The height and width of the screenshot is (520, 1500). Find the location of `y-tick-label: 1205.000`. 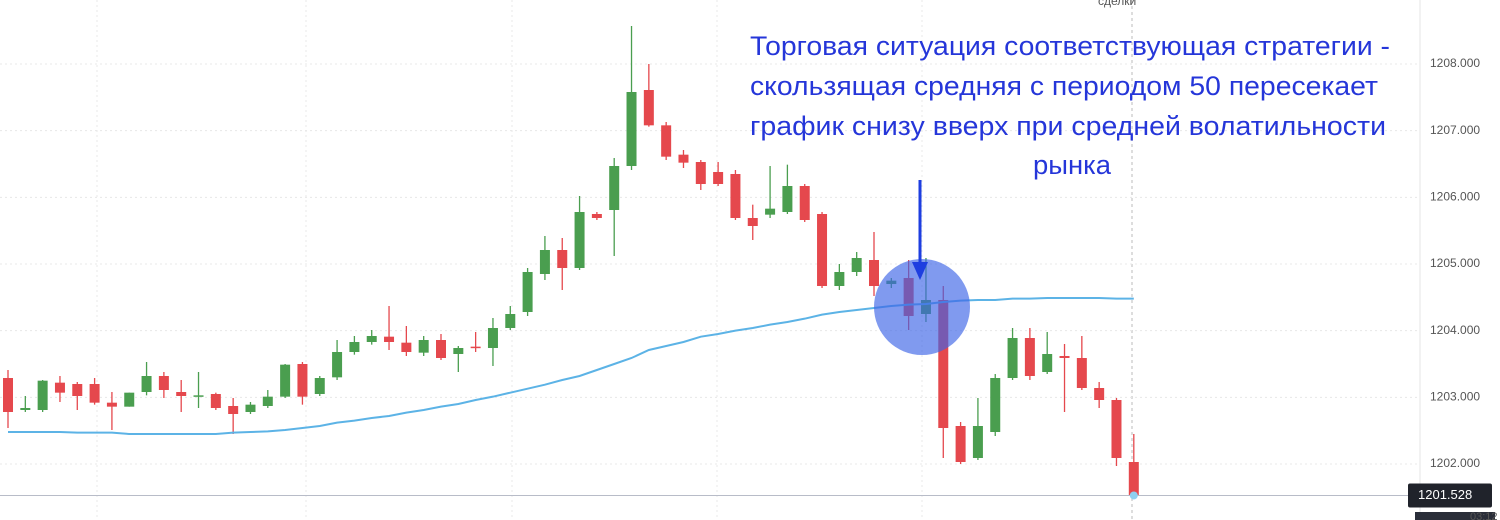

y-tick-label: 1205.000 is located at coordinates (1455, 263).